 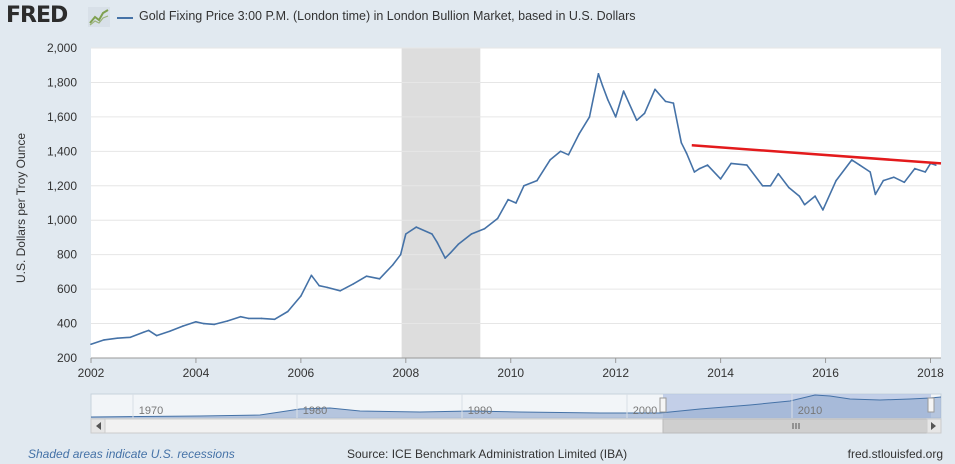 What do you see at coordinates (67, 255) in the screenshot?
I see `y-tick-label: 800` at bounding box center [67, 255].